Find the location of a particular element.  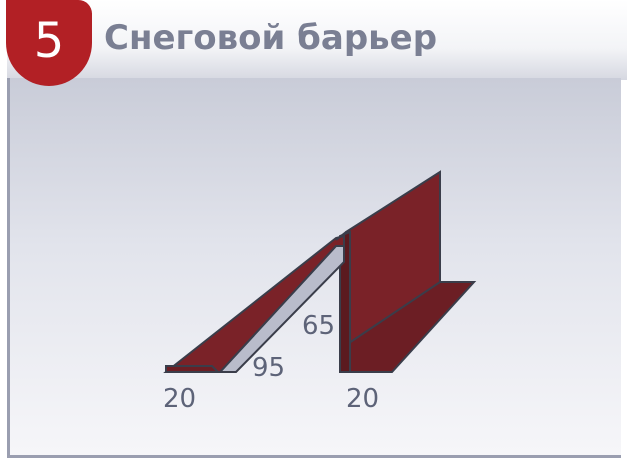

height-dimension: 65 is located at coordinates (318, 326).